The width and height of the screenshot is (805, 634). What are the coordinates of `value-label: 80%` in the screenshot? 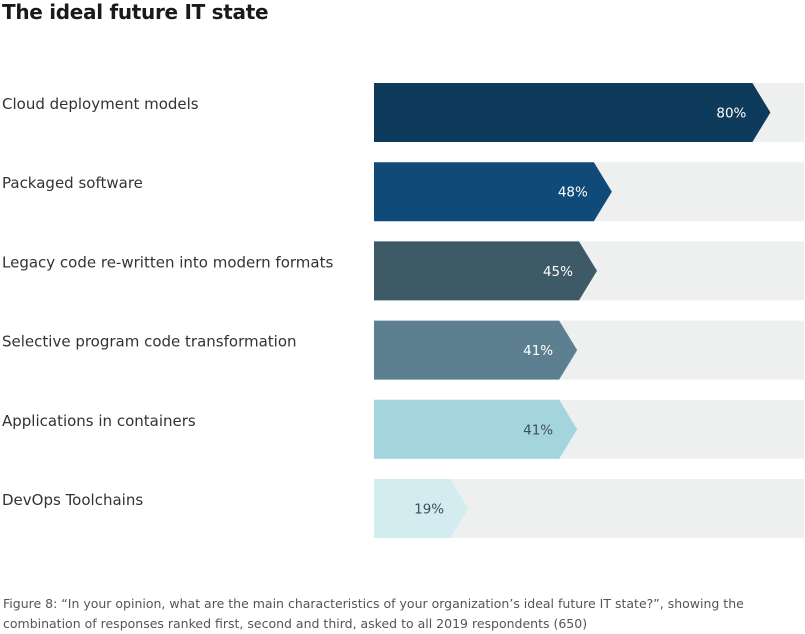 It's located at (731, 114).